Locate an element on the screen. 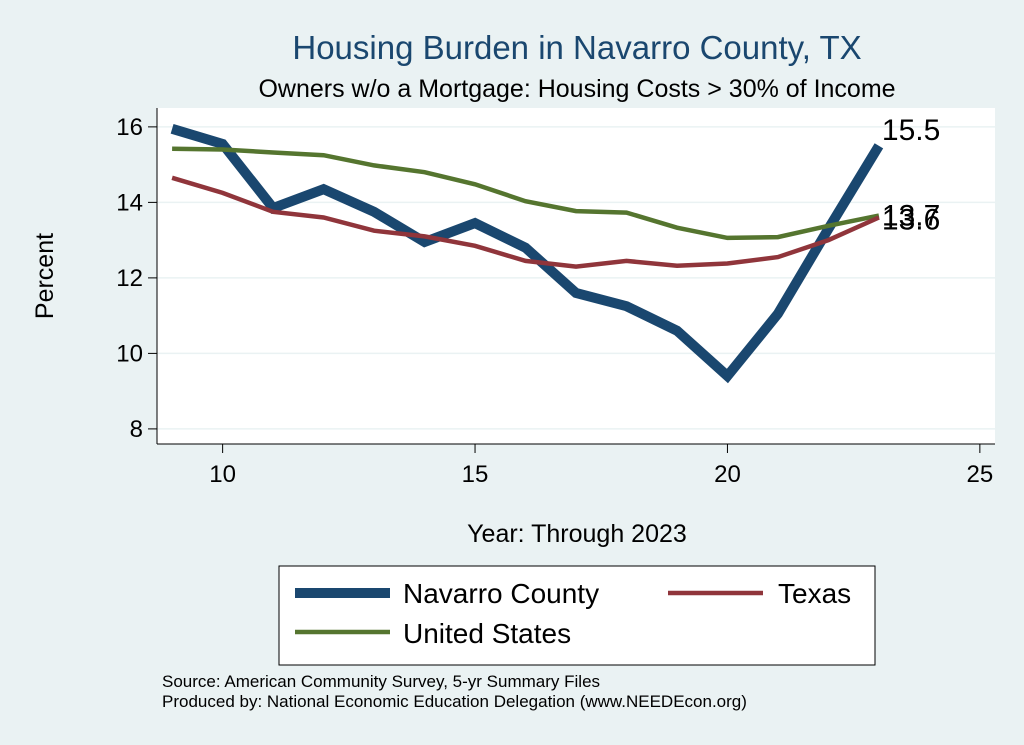  end-label-texas: 13.6 is located at coordinates (911, 219).